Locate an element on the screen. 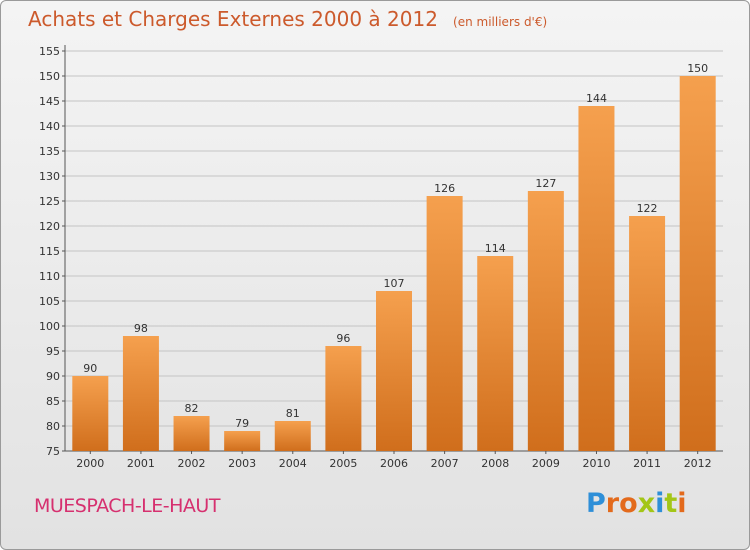  x-tick-label: 2012 is located at coordinates (698, 463).